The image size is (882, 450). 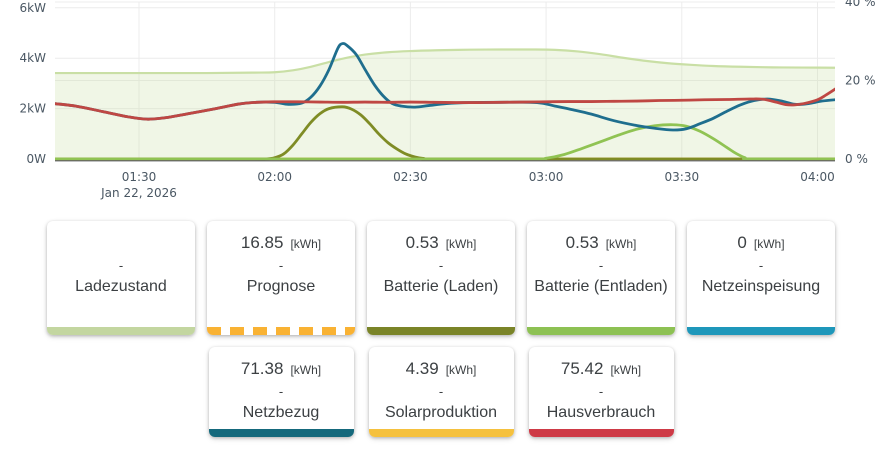 What do you see at coordinates (445, 142) in the screenshot?
I see `series-line-batterie-entladen-` at bounding box center [445, 142].